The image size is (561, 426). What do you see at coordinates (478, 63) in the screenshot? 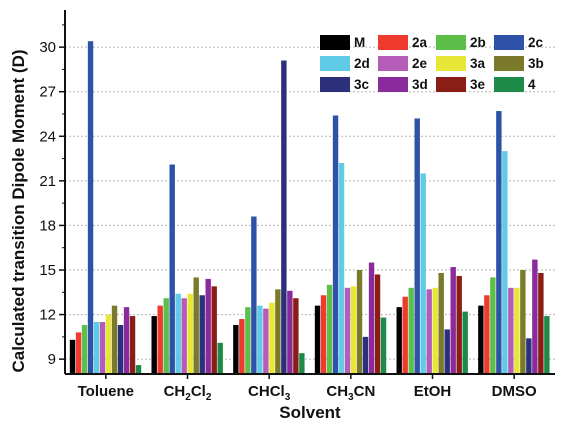
I see `legend-label: 3a` at bounding box center [478, 63].